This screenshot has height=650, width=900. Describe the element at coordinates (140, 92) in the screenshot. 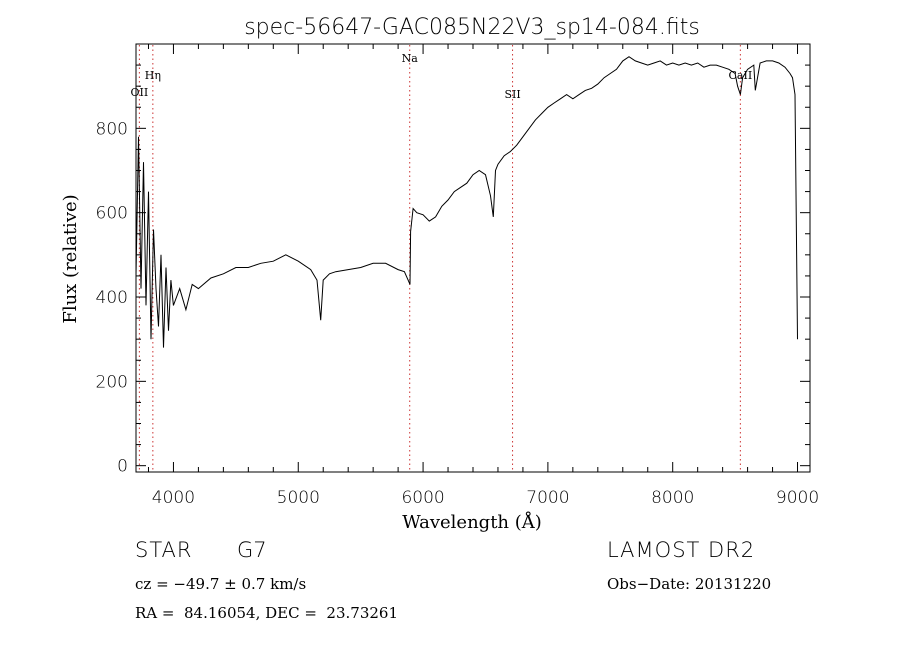

I see `spectral-line-label: OII` at that location.